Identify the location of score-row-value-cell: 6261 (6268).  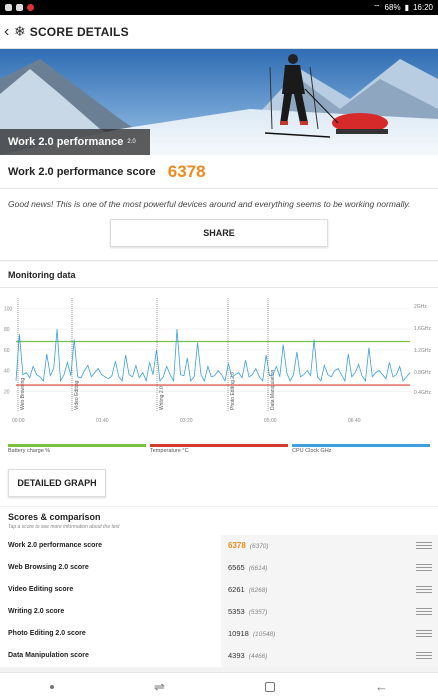
(329, 590).